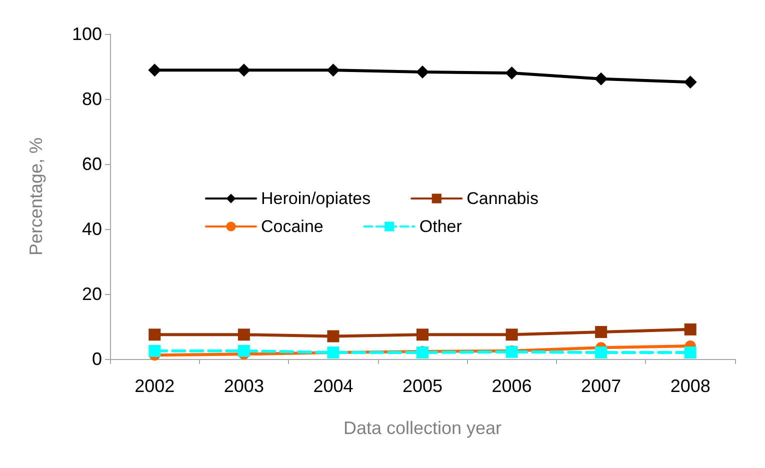 The width and height of the screenshot is (765, 468). Describe the element at coordinates (87, 34) in the screenshot. I see `y-tick-label: 100` at that location.